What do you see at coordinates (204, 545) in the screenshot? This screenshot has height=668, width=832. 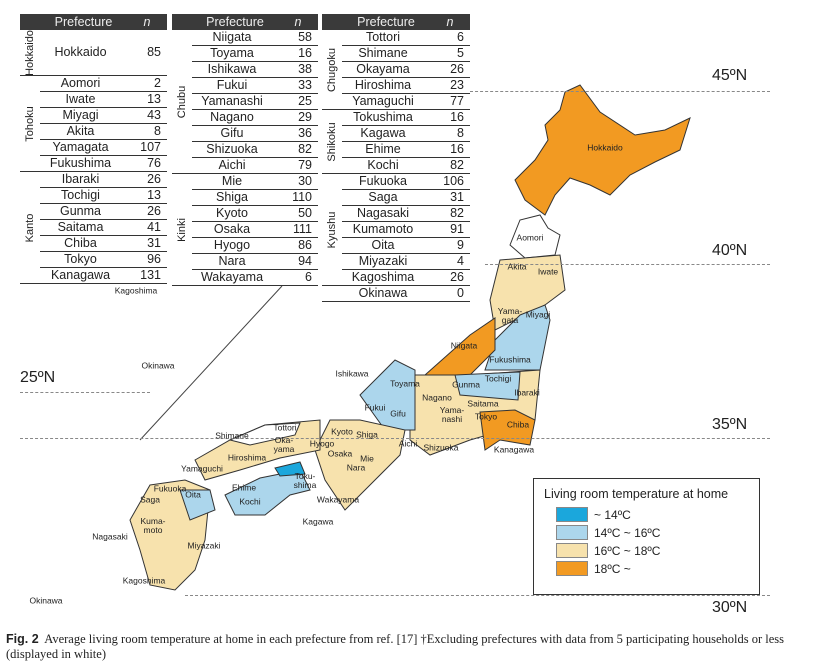 I see `map-label-miyazaki: Miyazaki` at bounding box center [204, 545].